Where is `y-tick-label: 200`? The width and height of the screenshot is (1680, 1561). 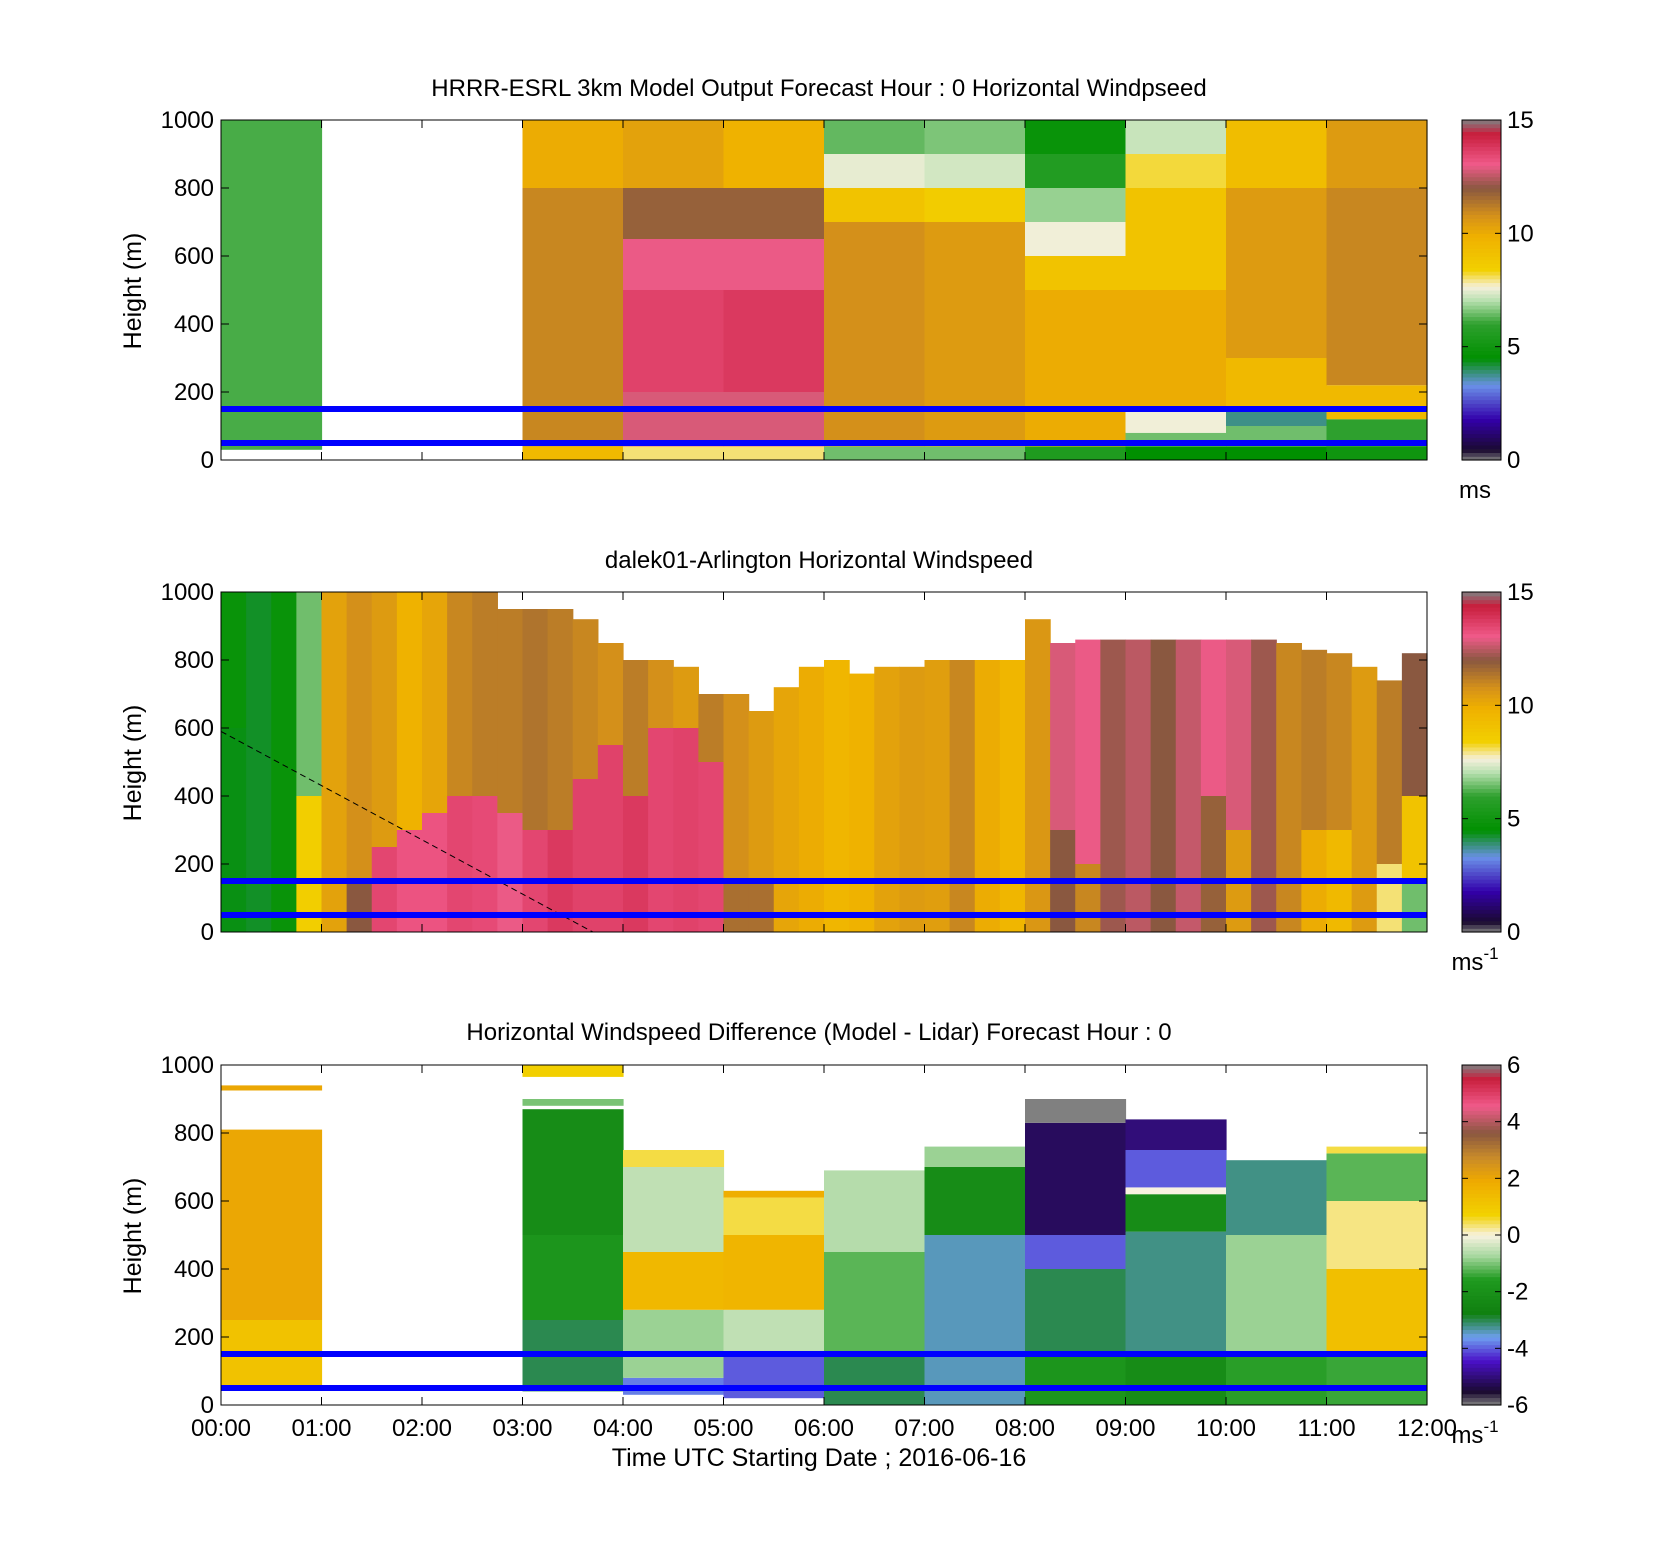
y-tick-label: 200 is located at coordinates (194, 1337).